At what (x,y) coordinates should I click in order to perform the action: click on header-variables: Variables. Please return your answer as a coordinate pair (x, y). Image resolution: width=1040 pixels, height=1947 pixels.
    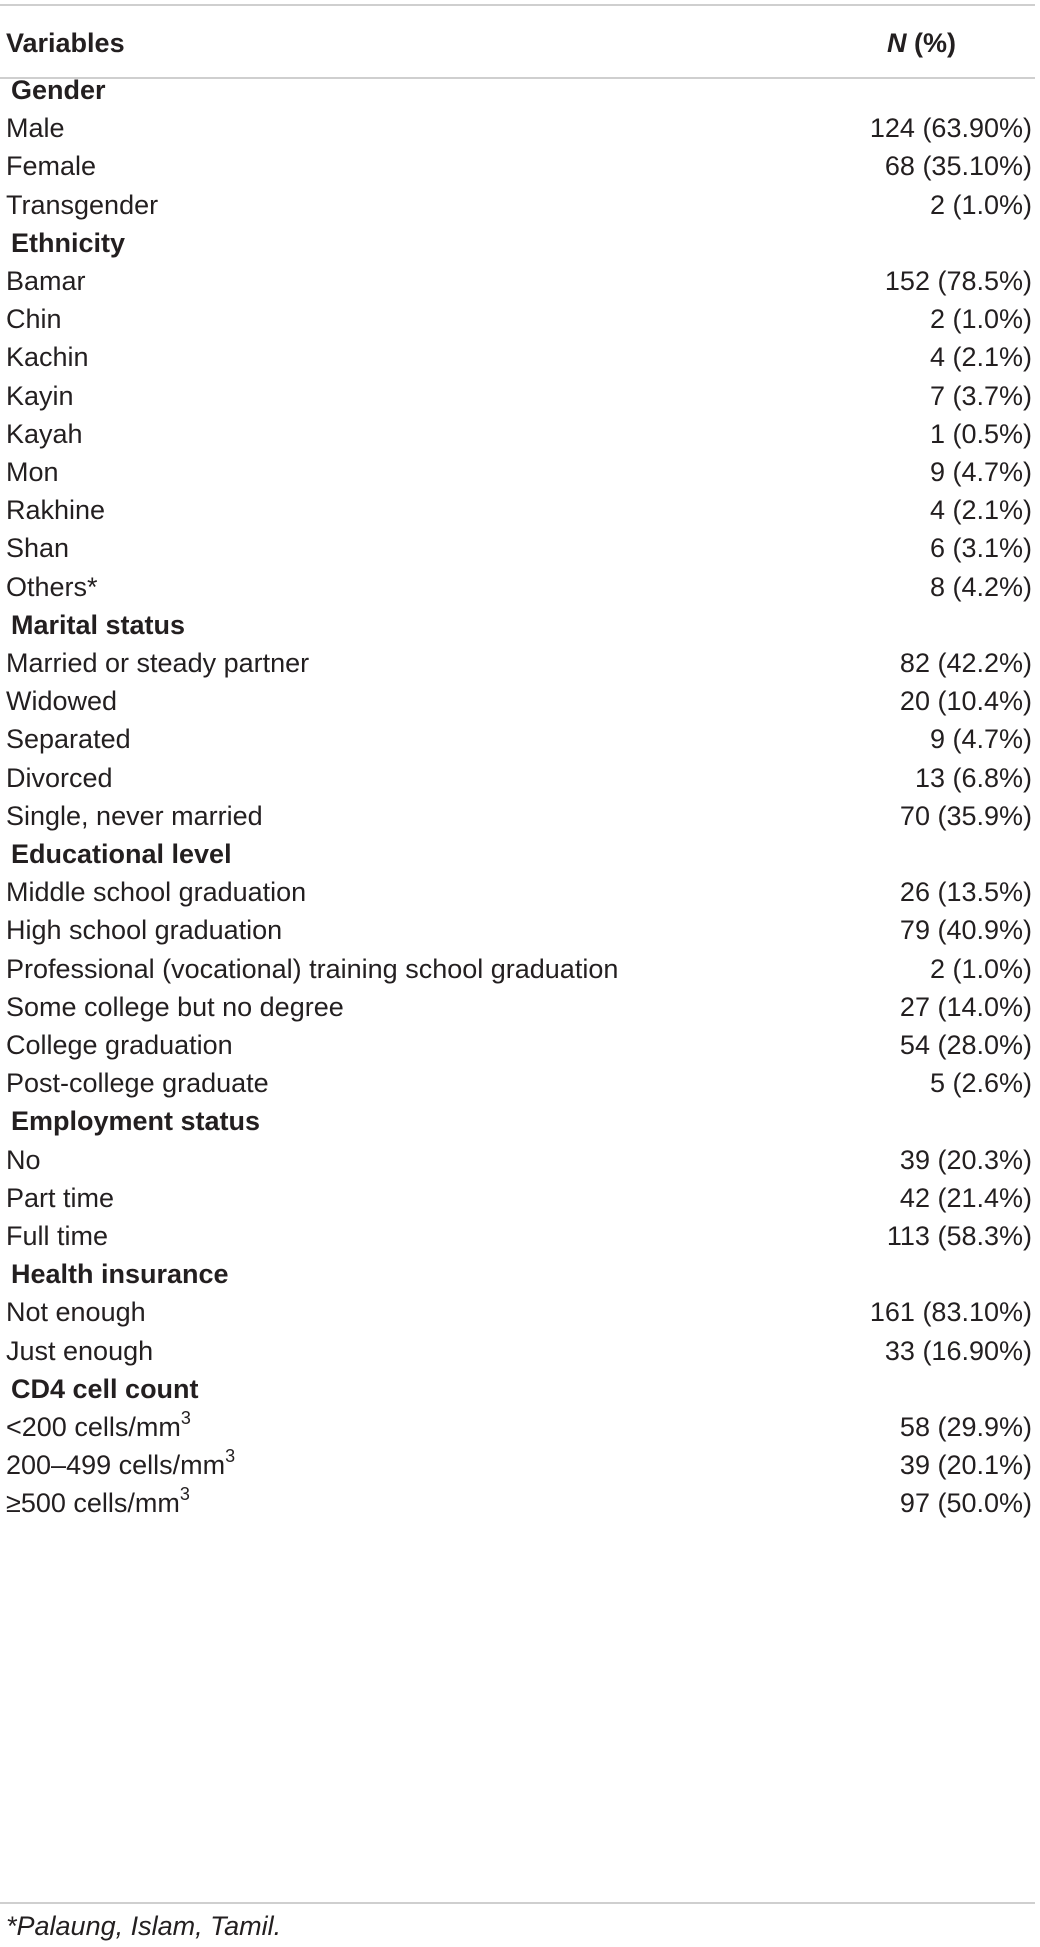
    Looking at the image, I should click on (65, 42).